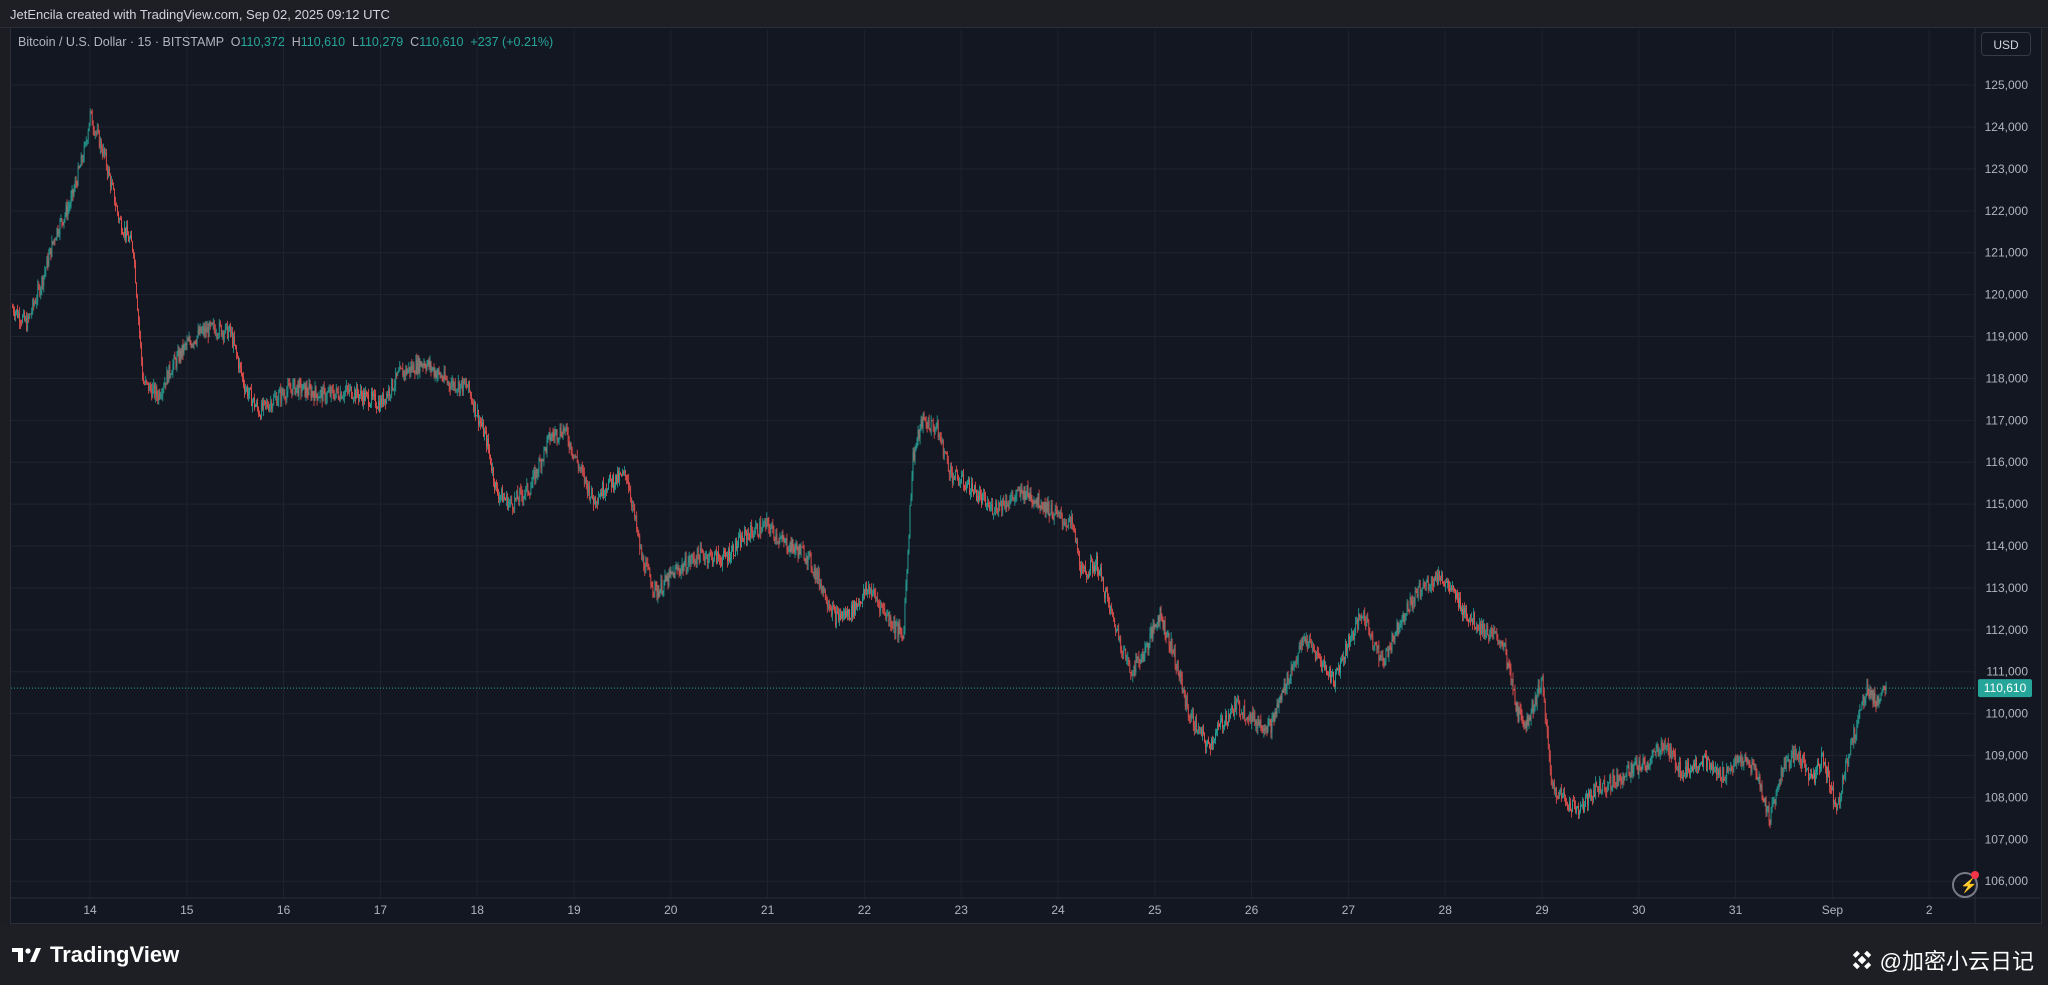 The image size is (2048, 985). What do you see at coordinates (574, 910) in the screenshot?
I see `x-tick-label: 19` at bounding box center [574, 910].